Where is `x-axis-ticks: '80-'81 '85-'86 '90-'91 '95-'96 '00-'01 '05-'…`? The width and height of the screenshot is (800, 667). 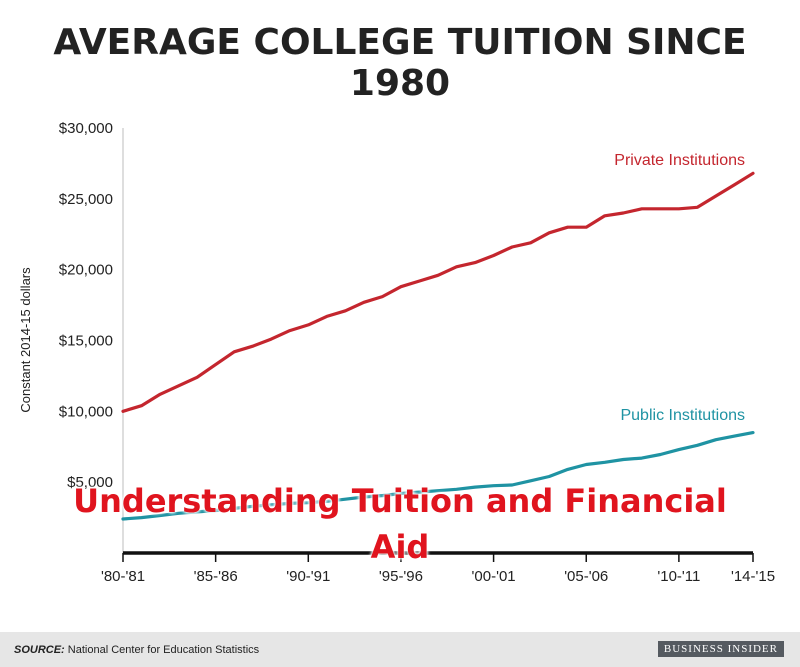
x-axis-ticks: '80-'81 '85-'86 '90-'91 '95-'96 '00-'01 '05-'… is located at coordinates (438, 569).